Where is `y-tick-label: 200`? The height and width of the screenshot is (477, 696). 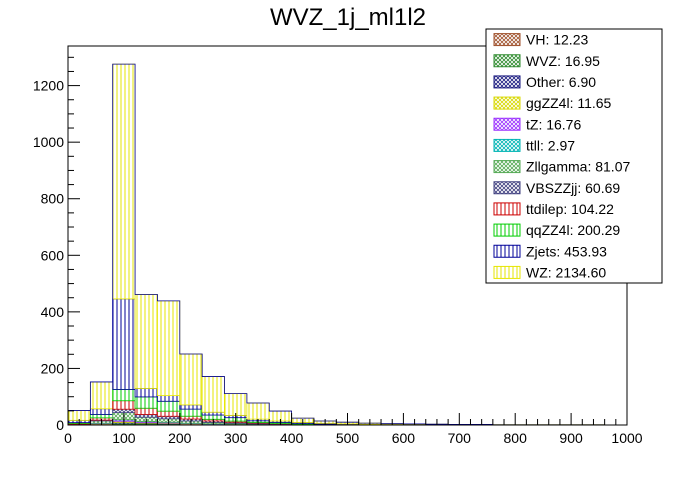 y-tick-label: 200 is located at coordinates (53, 368).